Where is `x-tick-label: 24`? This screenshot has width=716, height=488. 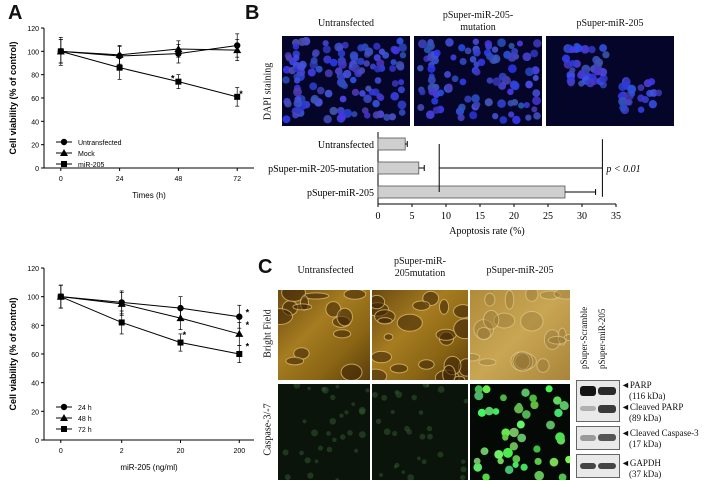
x-tick-label: 24 is located at coordinates (120, 179).